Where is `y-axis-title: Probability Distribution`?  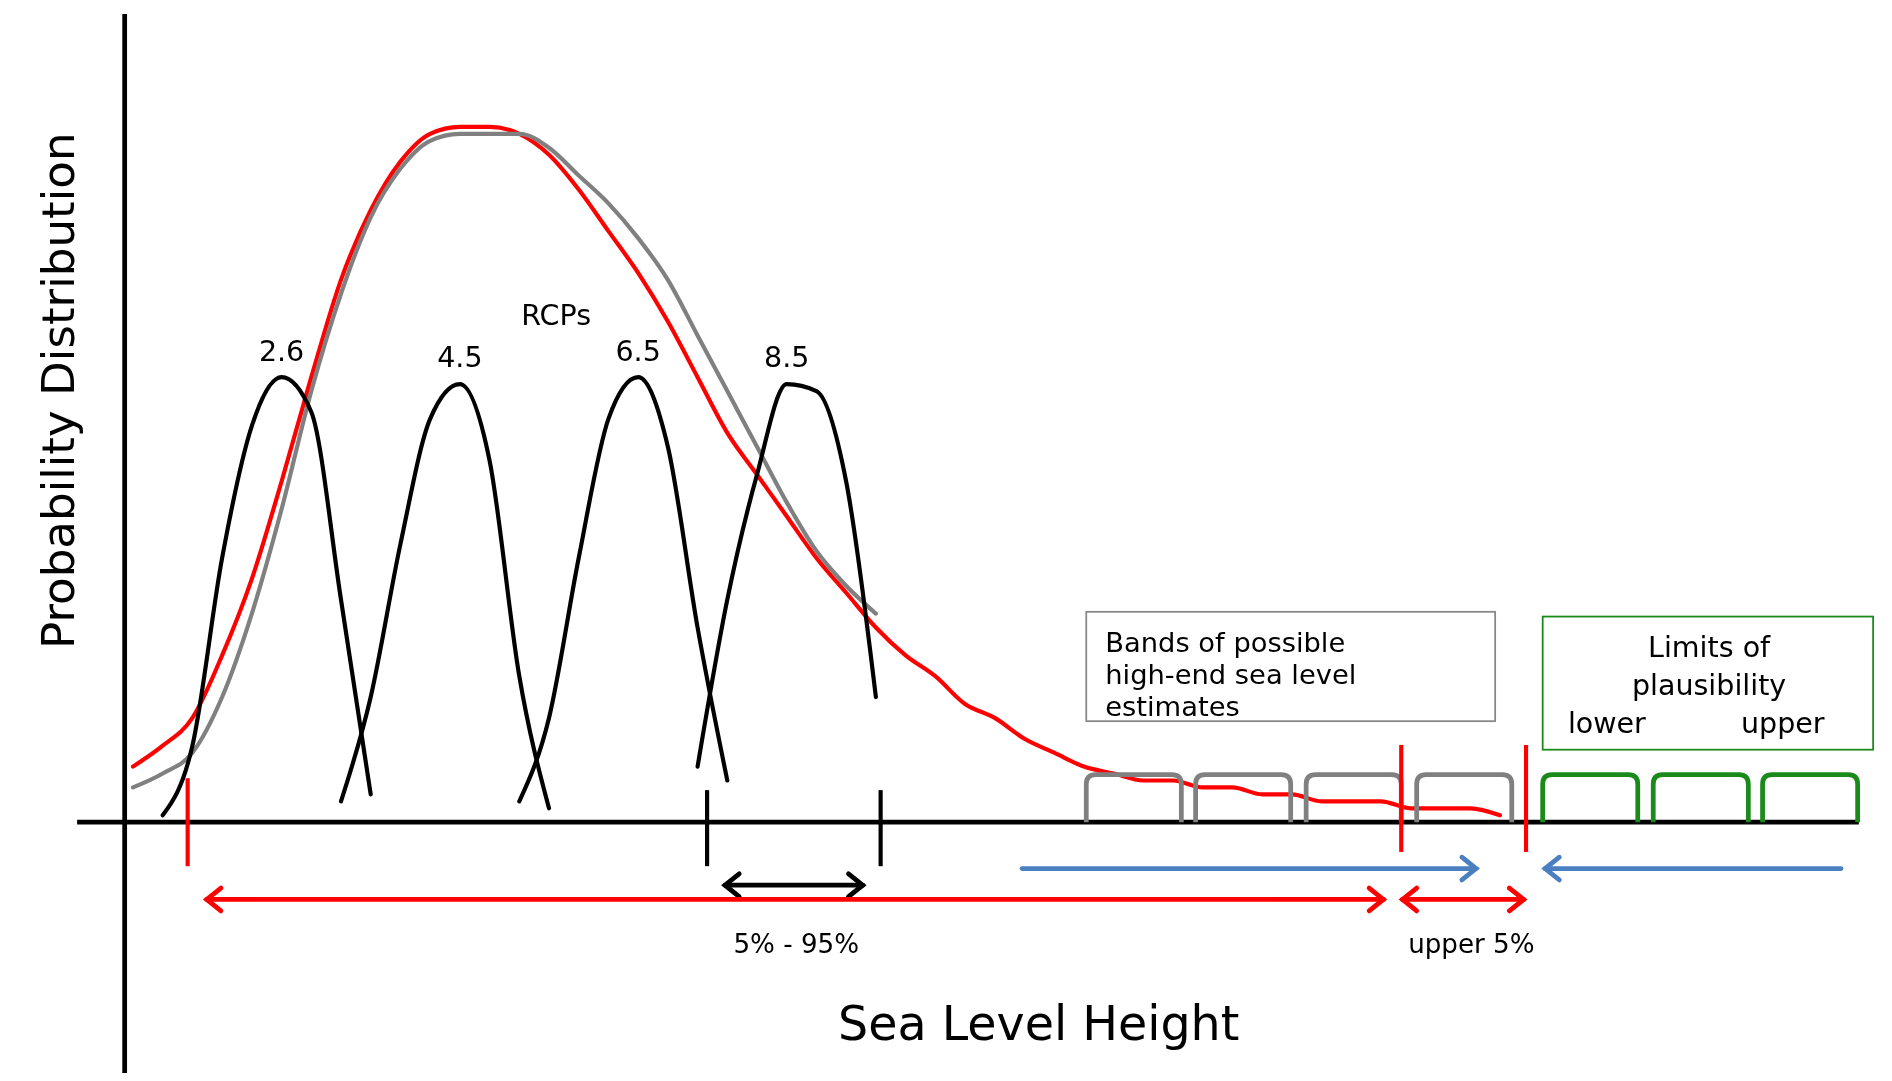
y-axis-title: Probability Distribution is located at coordinates (58, 390).